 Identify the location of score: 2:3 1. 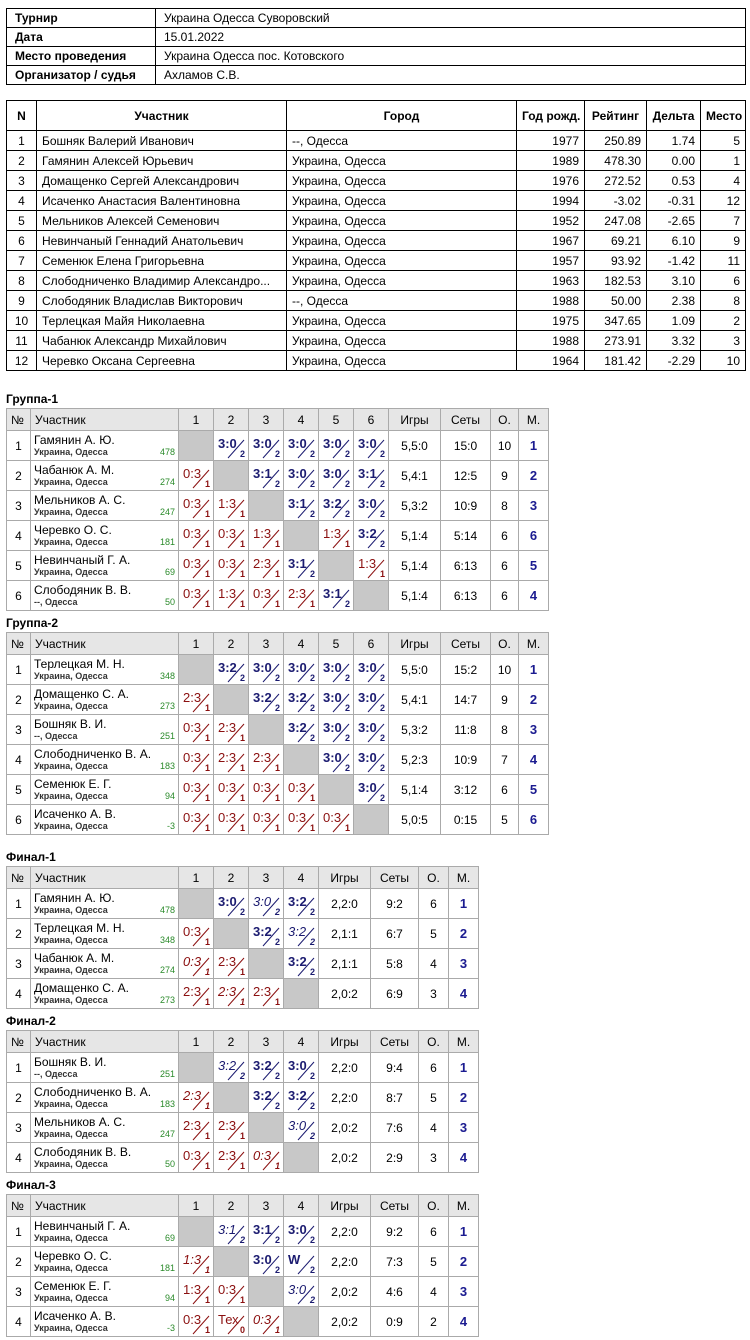
(266, 566).